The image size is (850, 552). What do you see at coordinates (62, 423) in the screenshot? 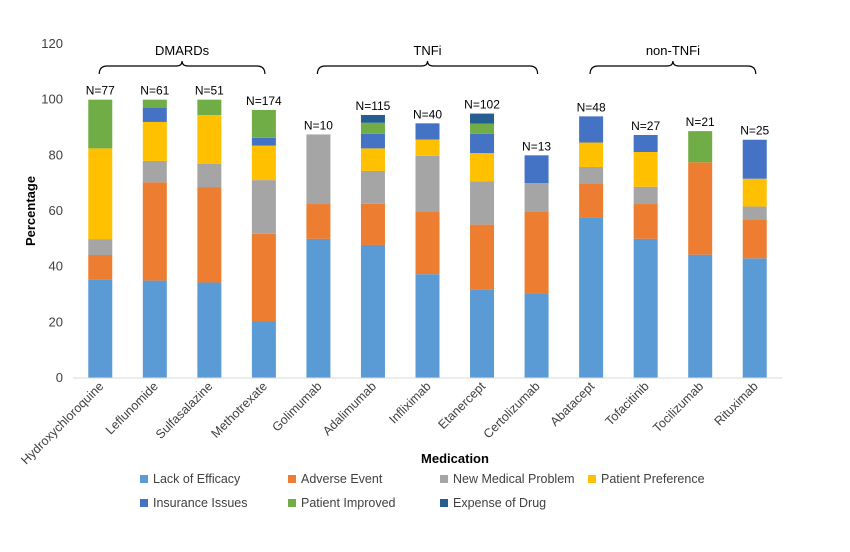
I see `x-tick-label: Hydroxychloroquine` at bounding box center [62, 423].